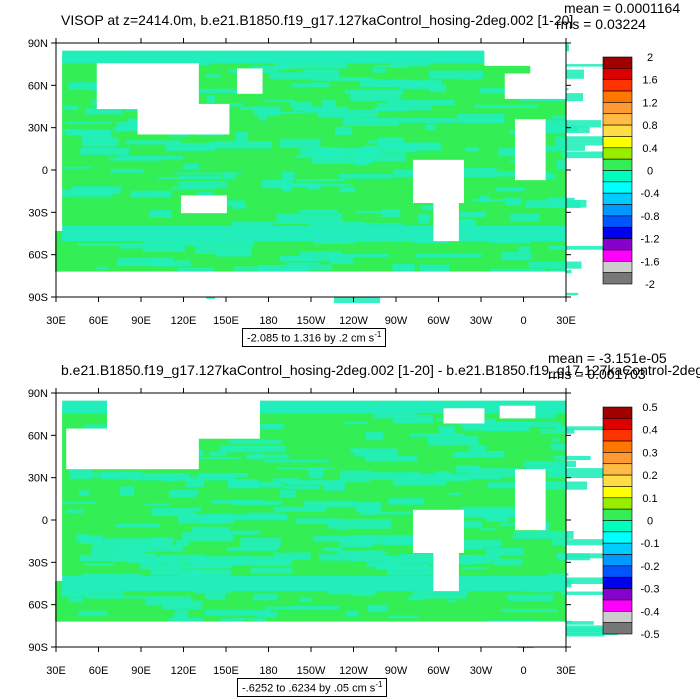 The image size is (700, 700). What do you see at coordinates (650, 58) in the screenshot?
I see `colorbar-label: 2` at bounding box center [650, 58].